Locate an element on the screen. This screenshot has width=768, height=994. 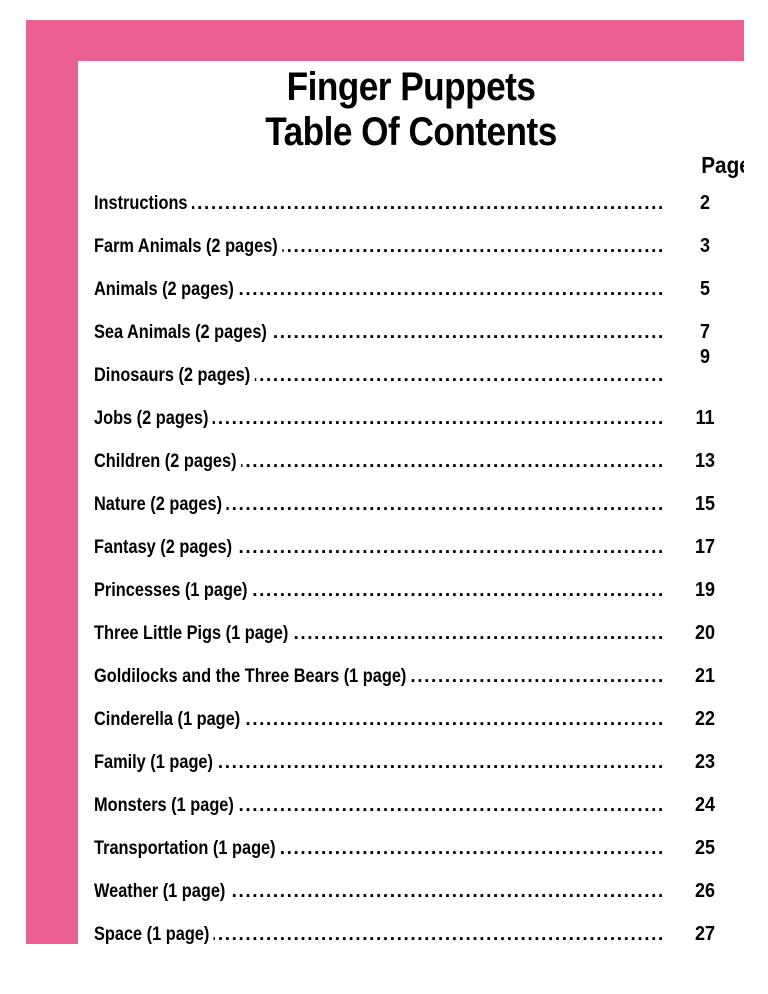
page-column-header: Page is located at coordinates (722, 165).